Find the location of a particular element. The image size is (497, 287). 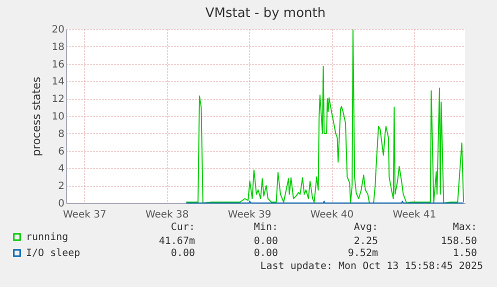

chart-title: VMstat - by month is located at coordinates (265, 13).